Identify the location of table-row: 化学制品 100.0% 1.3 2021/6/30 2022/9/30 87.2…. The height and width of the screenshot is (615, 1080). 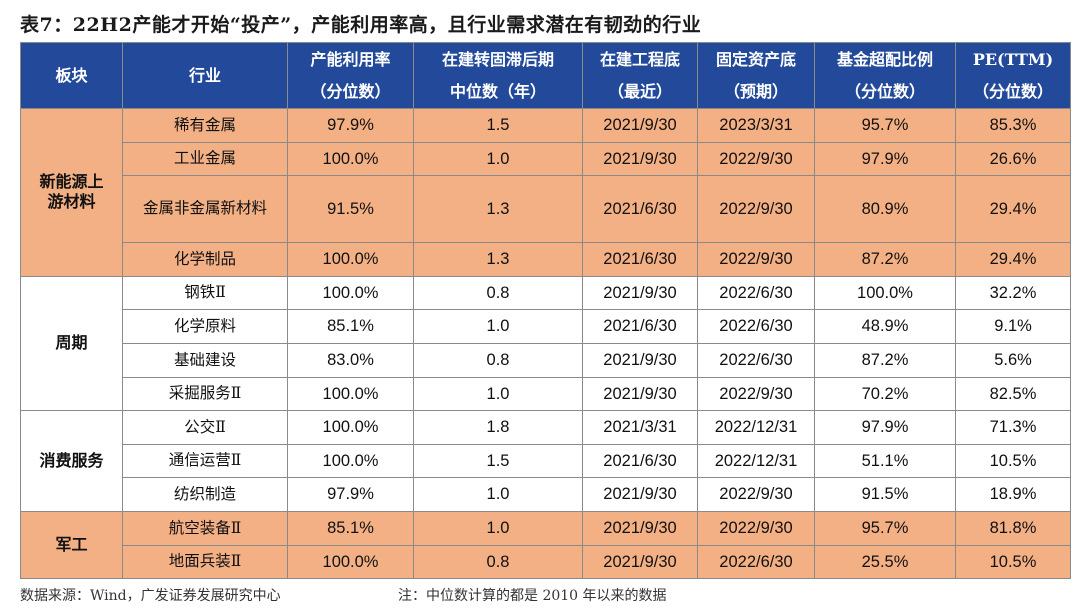
(546, 259).